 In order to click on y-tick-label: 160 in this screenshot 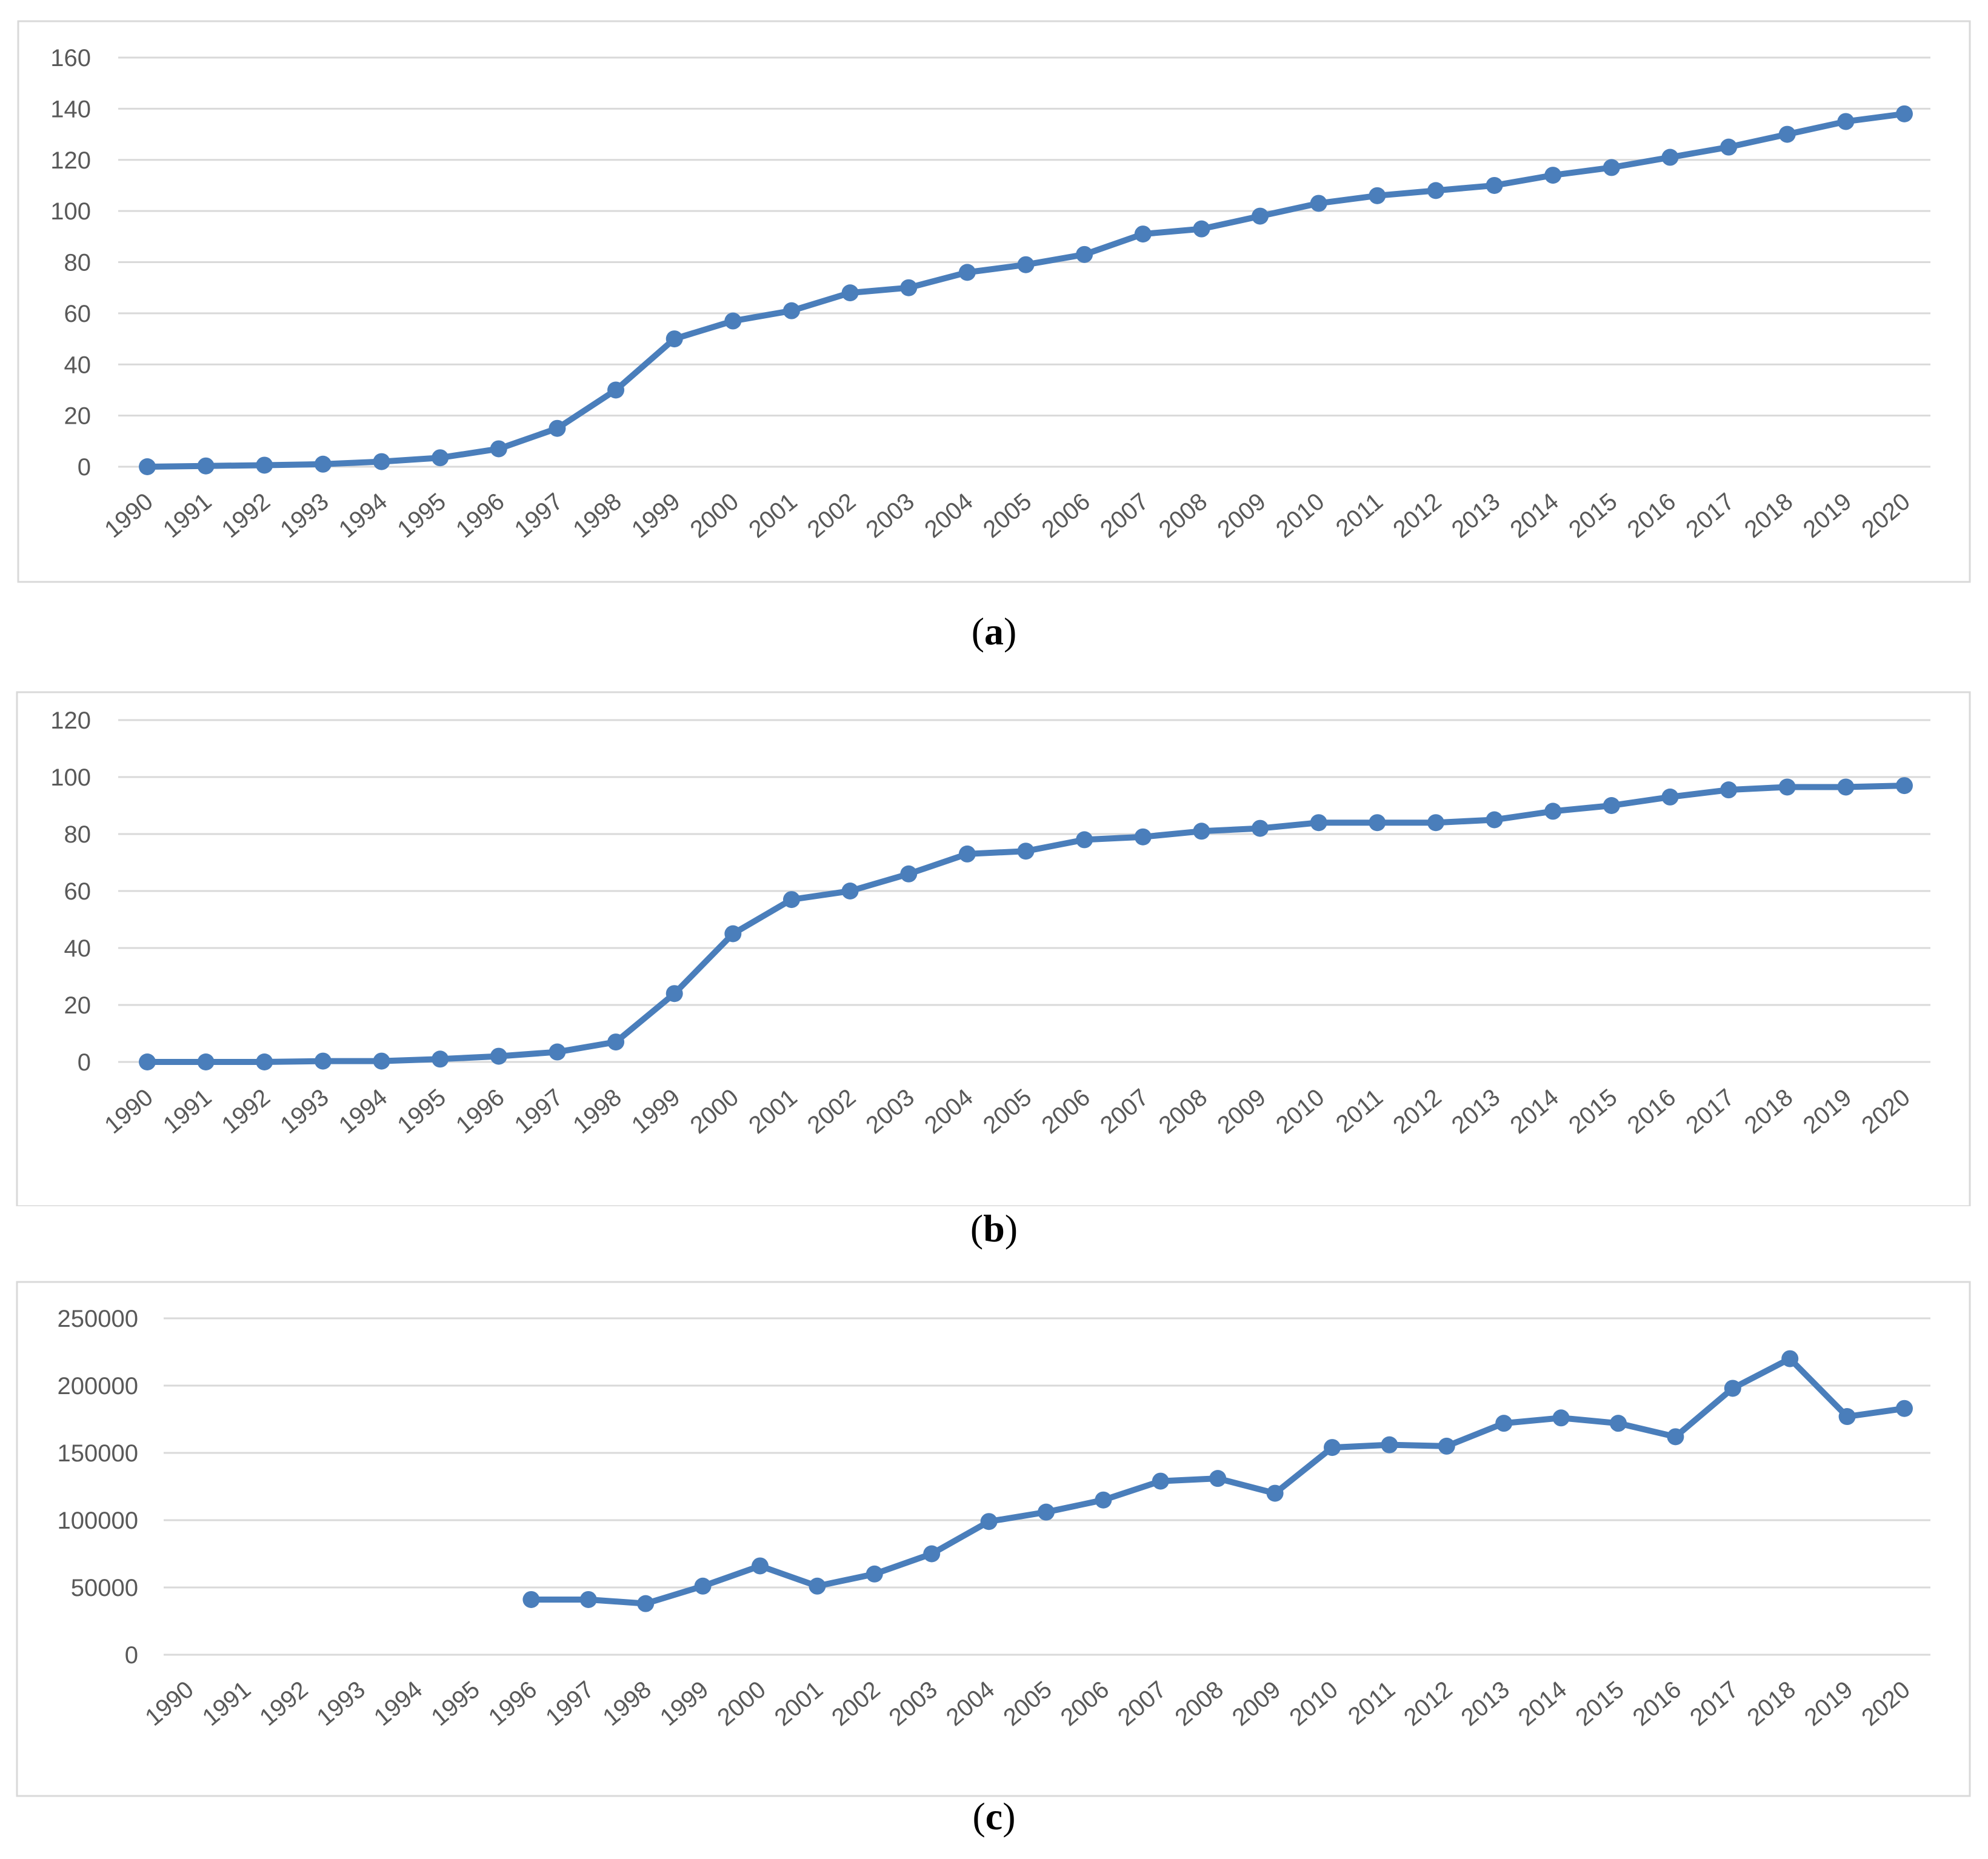, I will do `click(70, 59)`.